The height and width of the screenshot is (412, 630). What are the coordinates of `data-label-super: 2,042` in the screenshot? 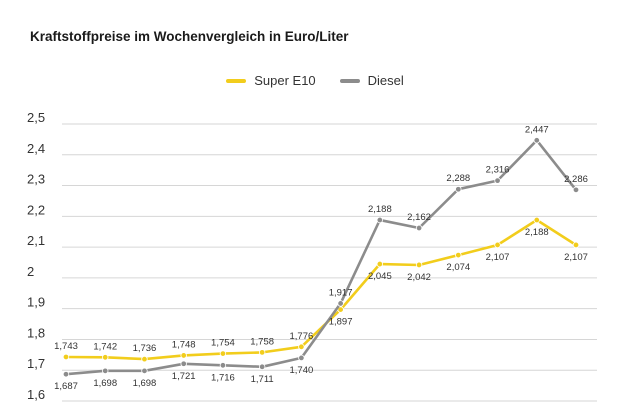 It's located at (419, 277).